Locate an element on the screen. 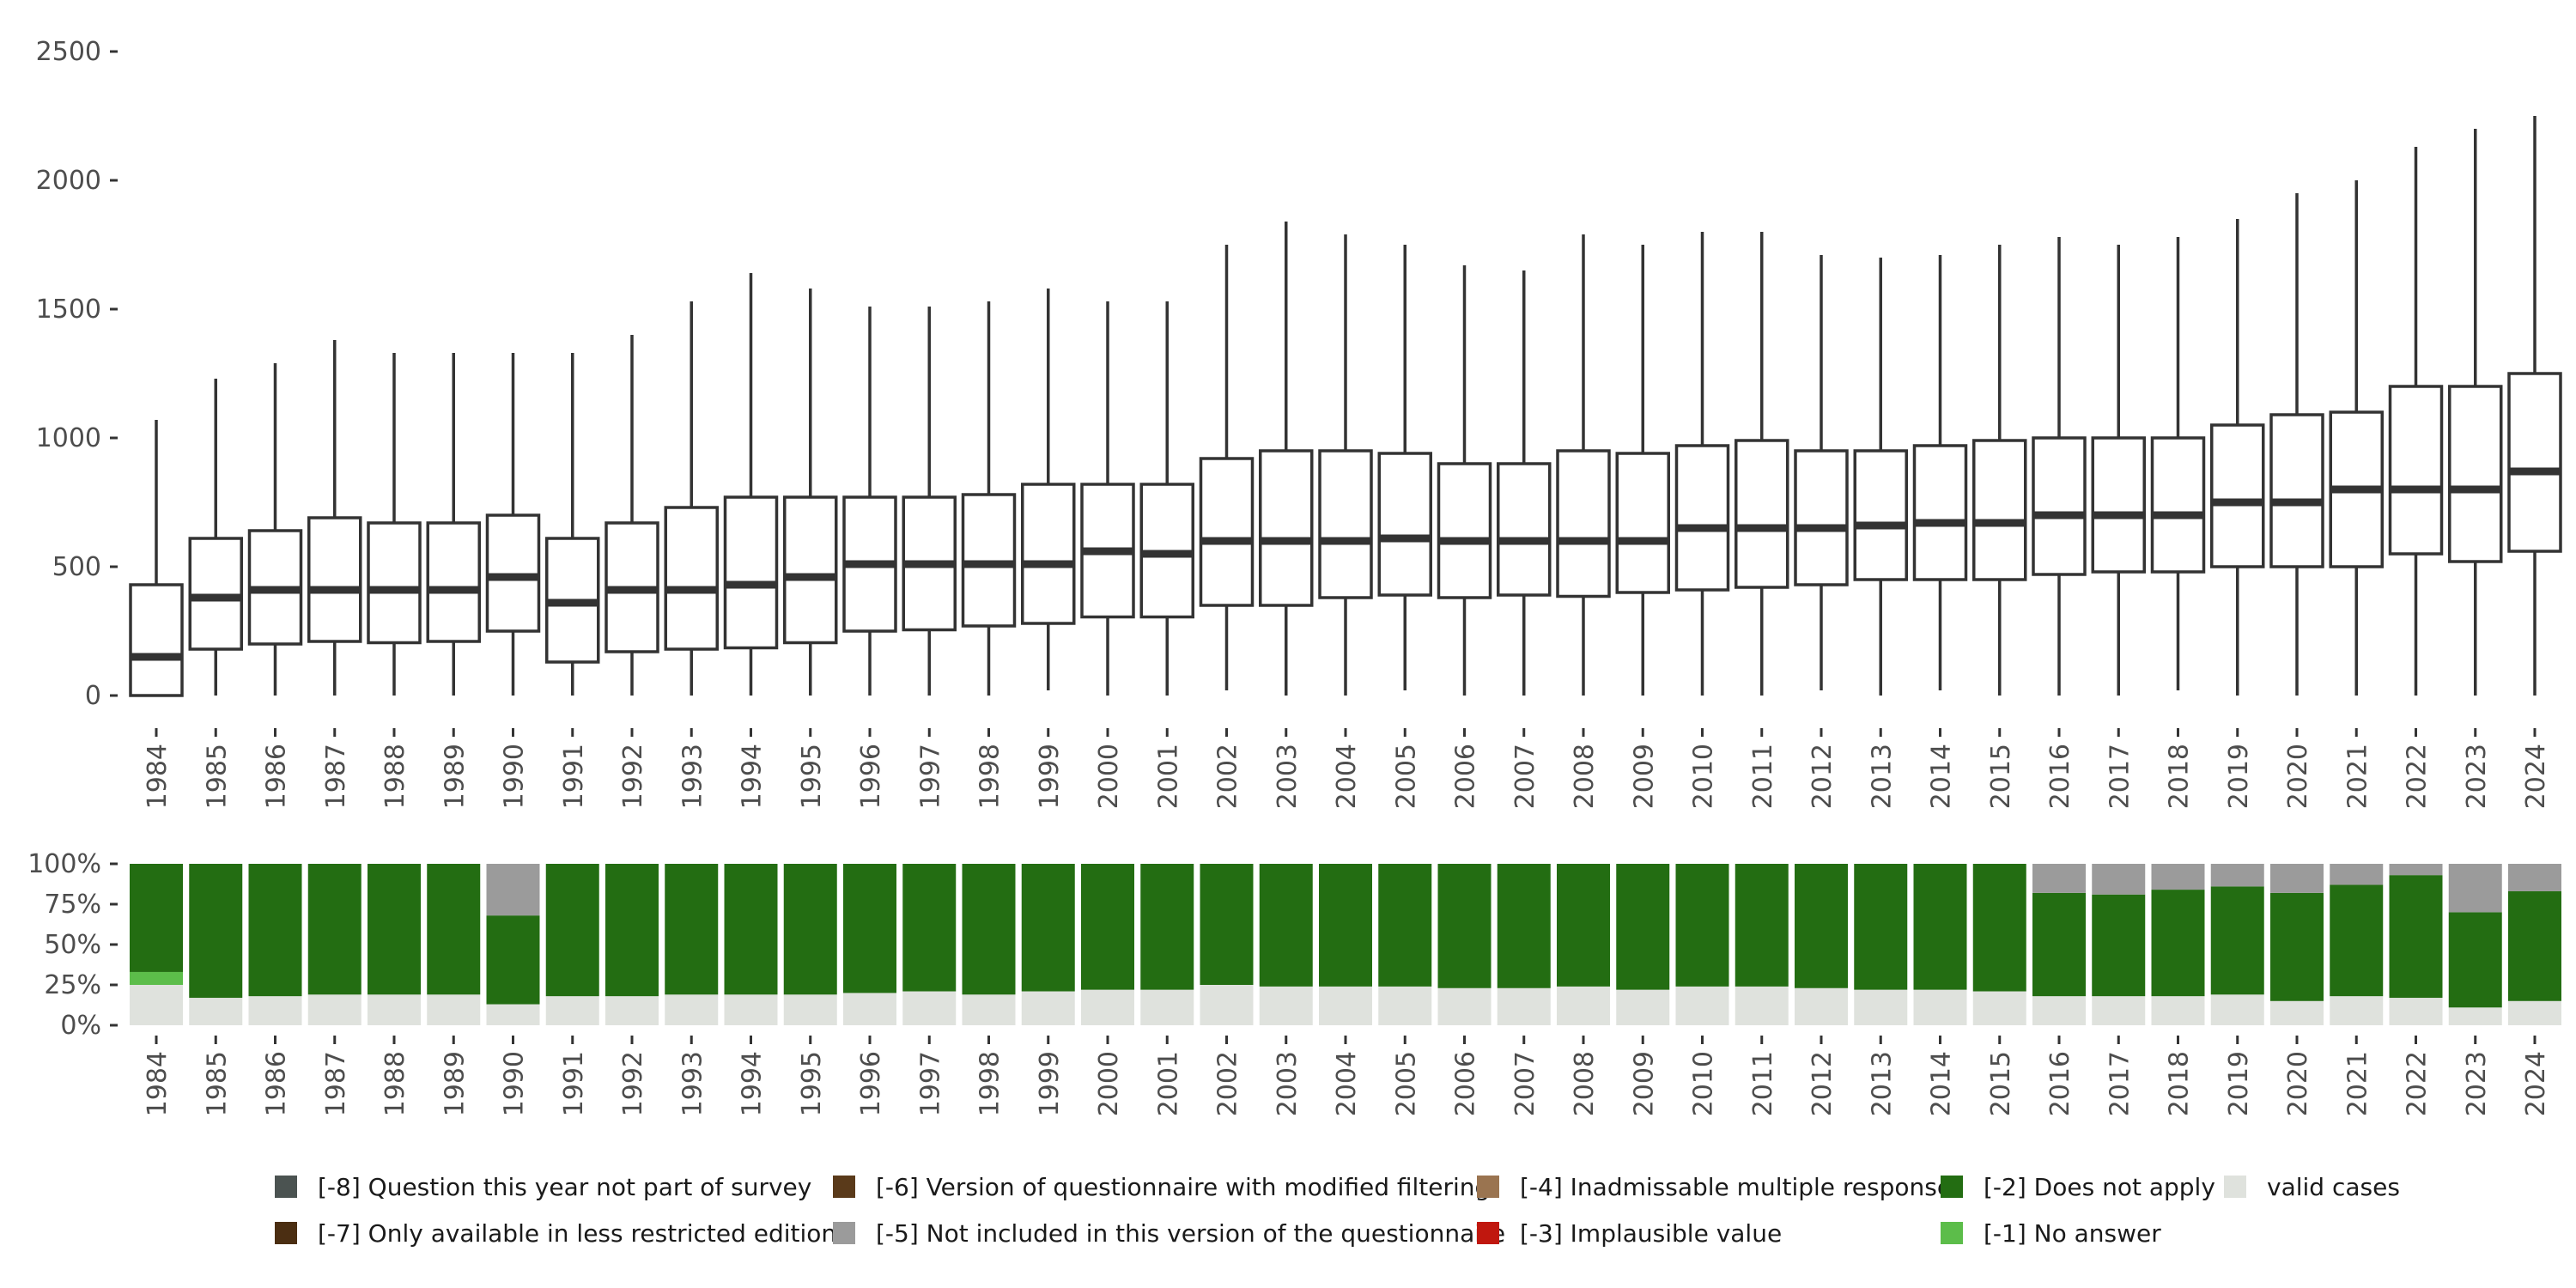 This screenshot has height=1288, width=2576. bar-2019 is located at coordinates (2237, 944).